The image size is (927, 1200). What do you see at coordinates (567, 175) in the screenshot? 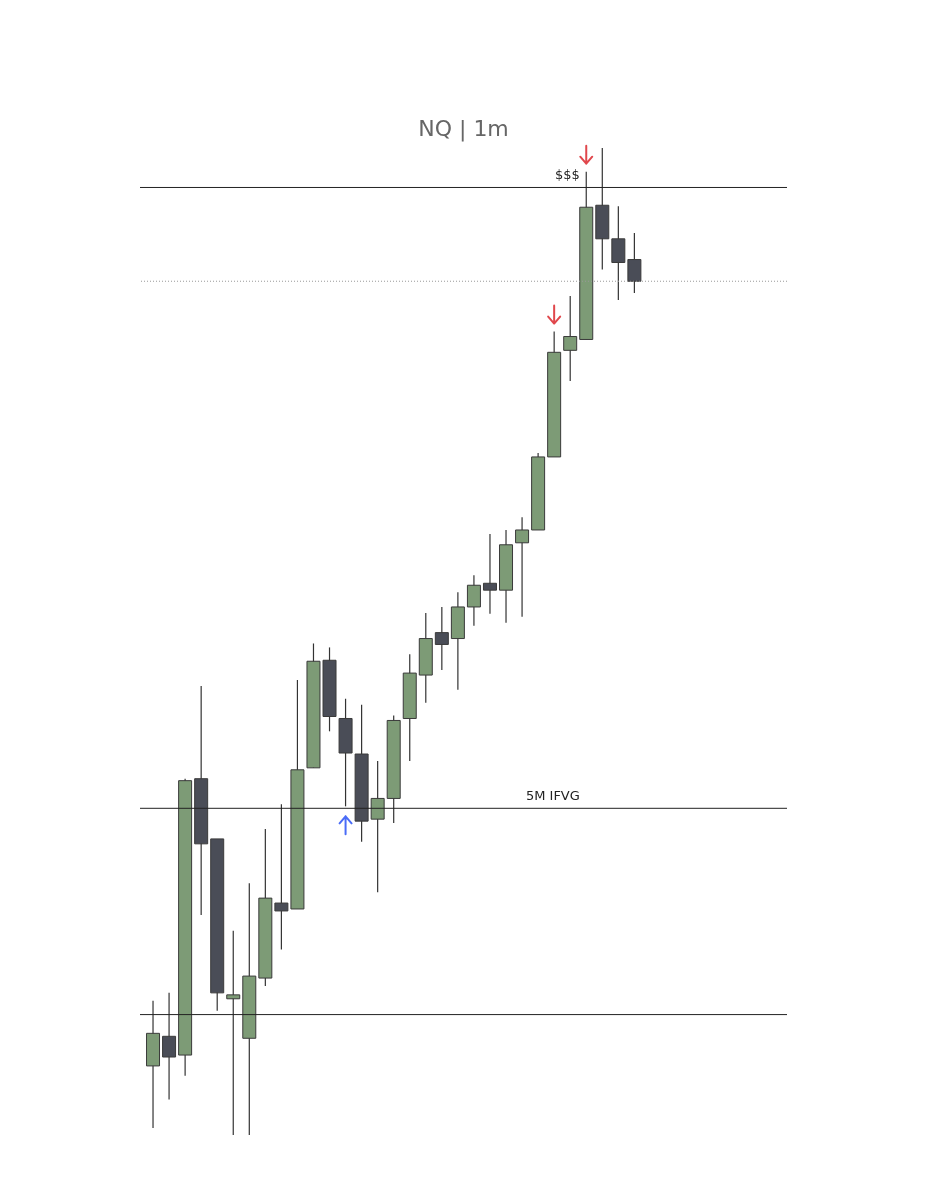
I see `ref-line-label: $$$` at bounding box center [567, 175].